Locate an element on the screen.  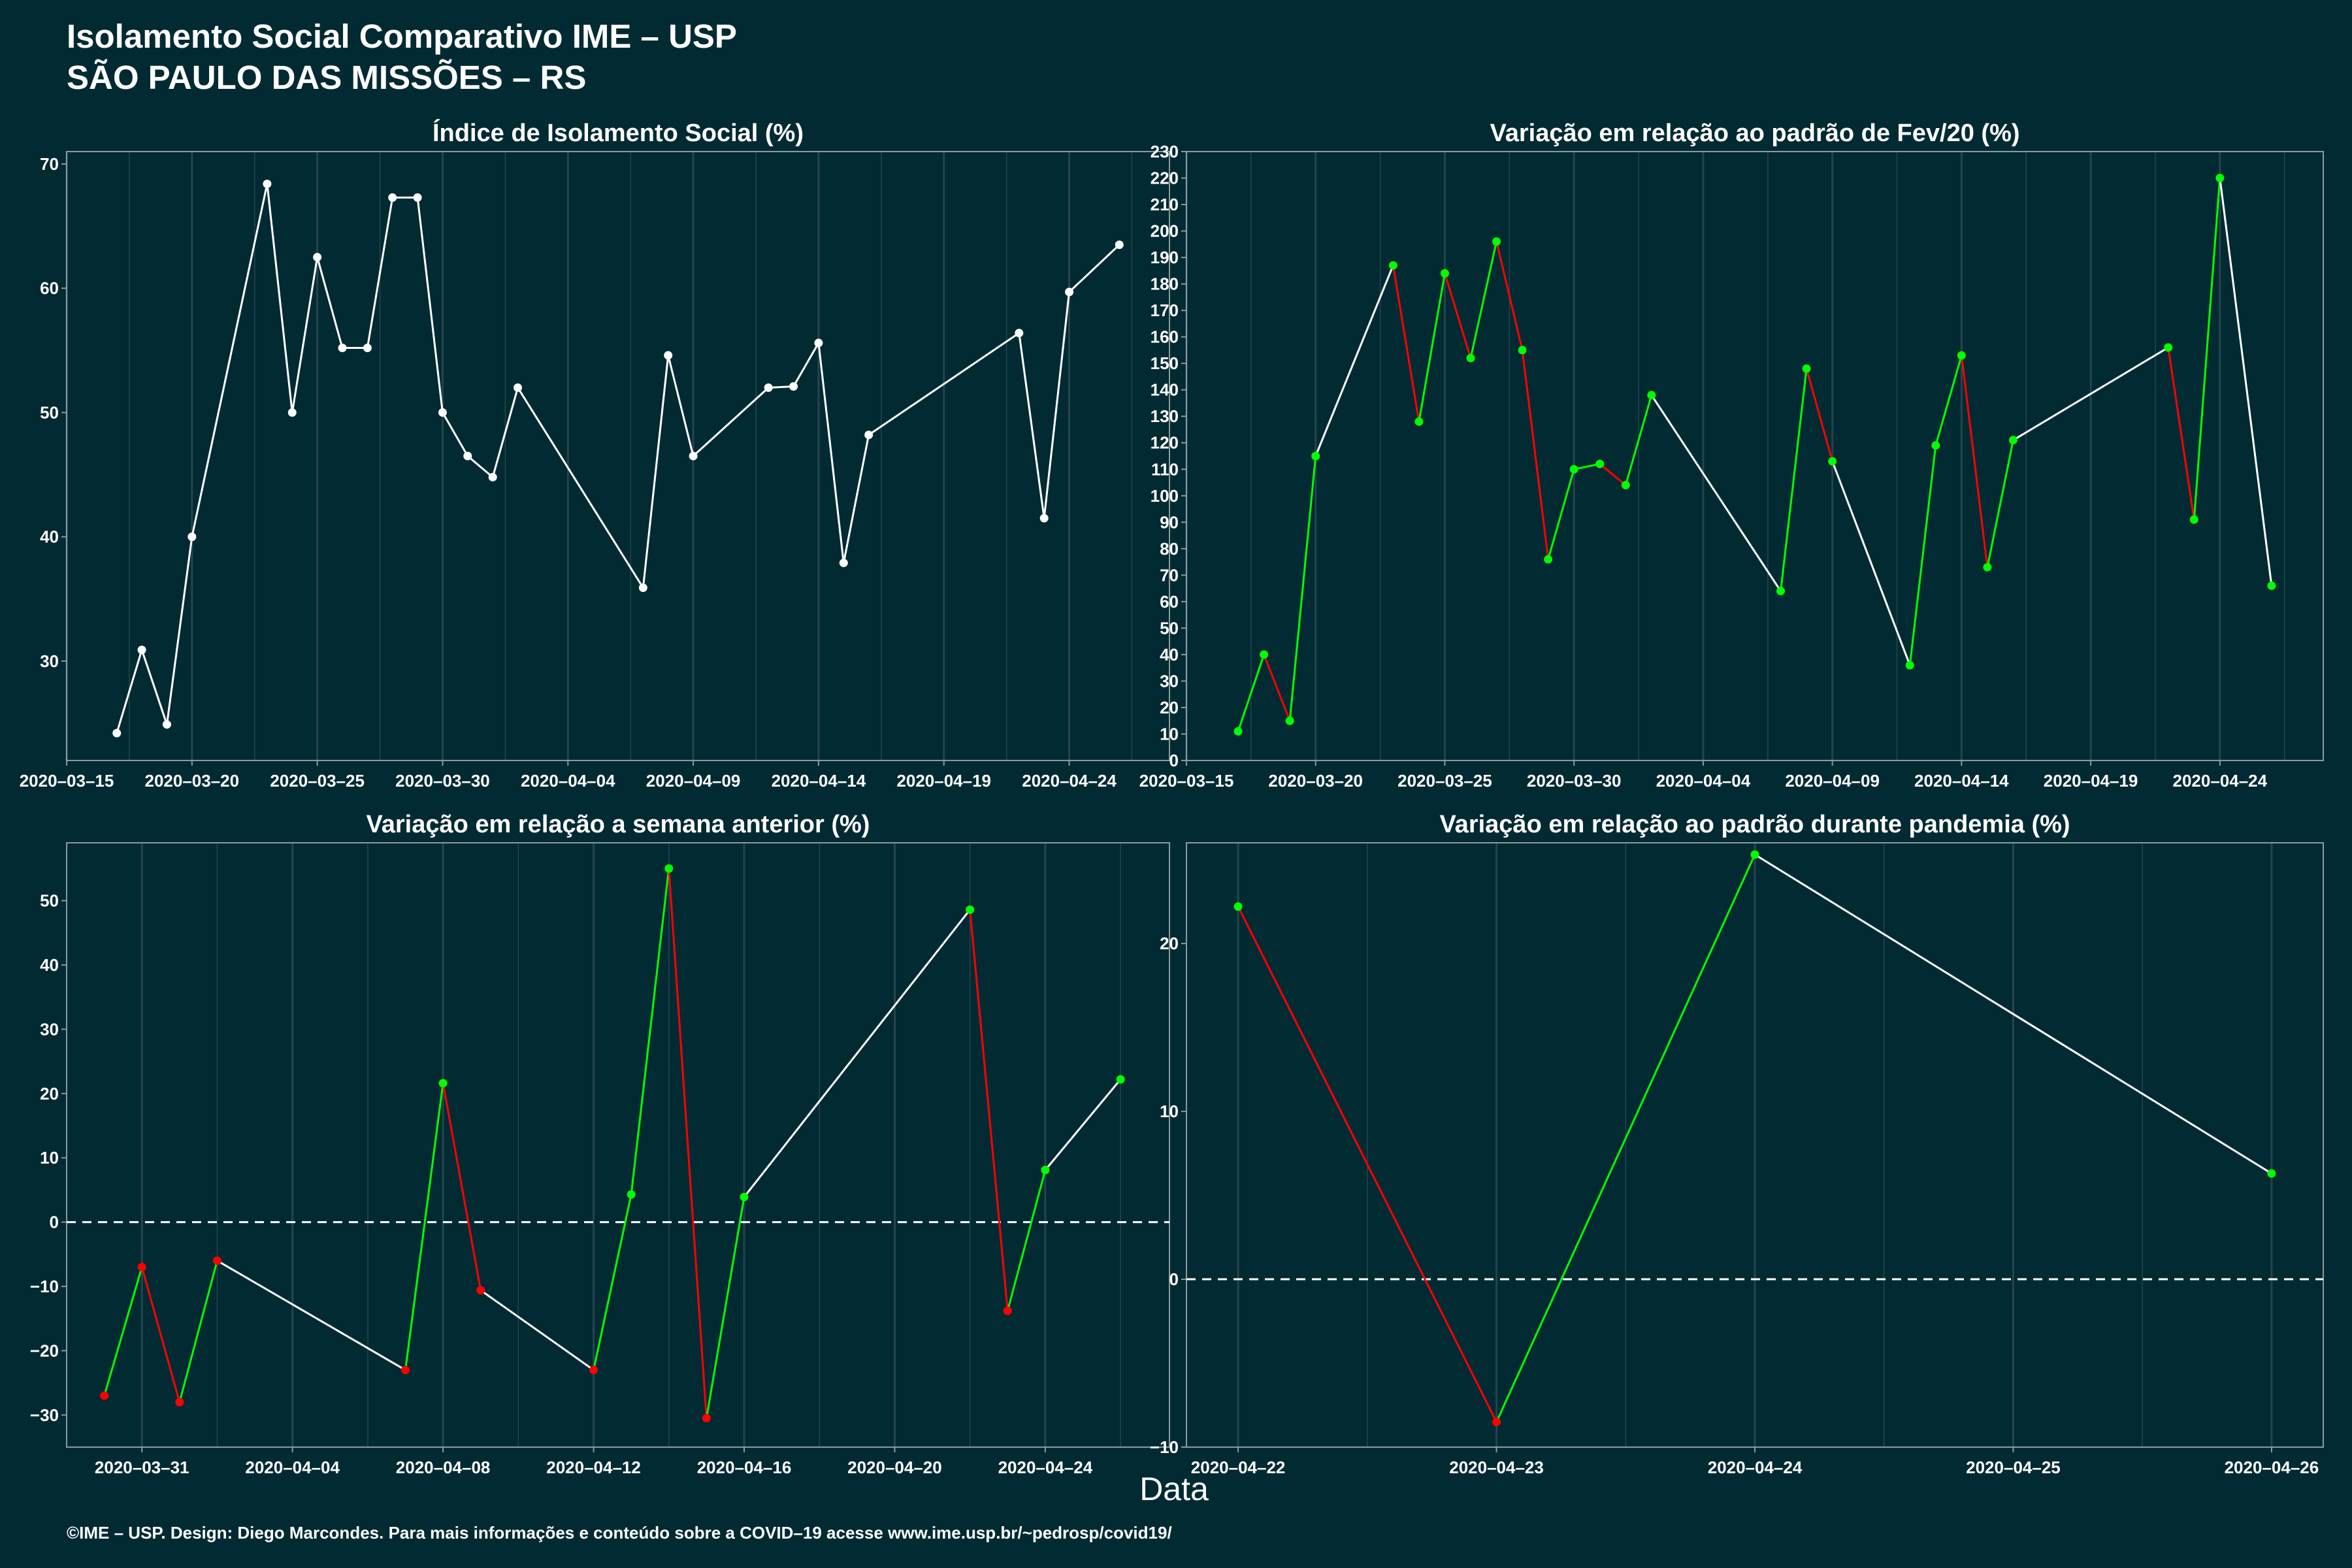
y-tick-label: 160 is located at coordinates (1165, 337).